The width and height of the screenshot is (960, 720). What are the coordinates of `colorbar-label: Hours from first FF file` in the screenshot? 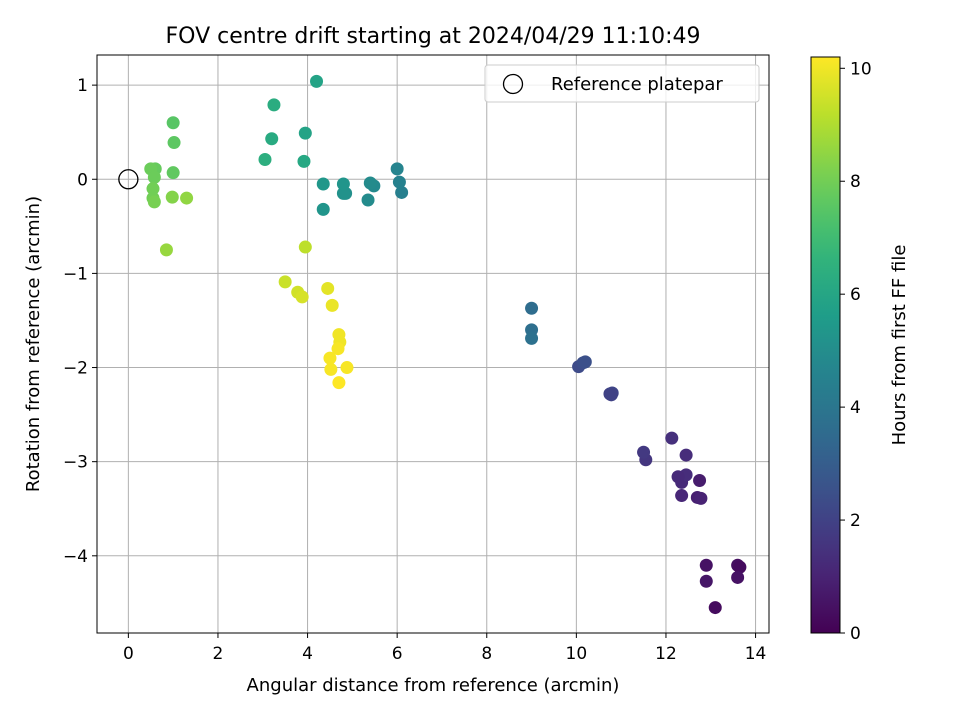 It's located at (899, 345).